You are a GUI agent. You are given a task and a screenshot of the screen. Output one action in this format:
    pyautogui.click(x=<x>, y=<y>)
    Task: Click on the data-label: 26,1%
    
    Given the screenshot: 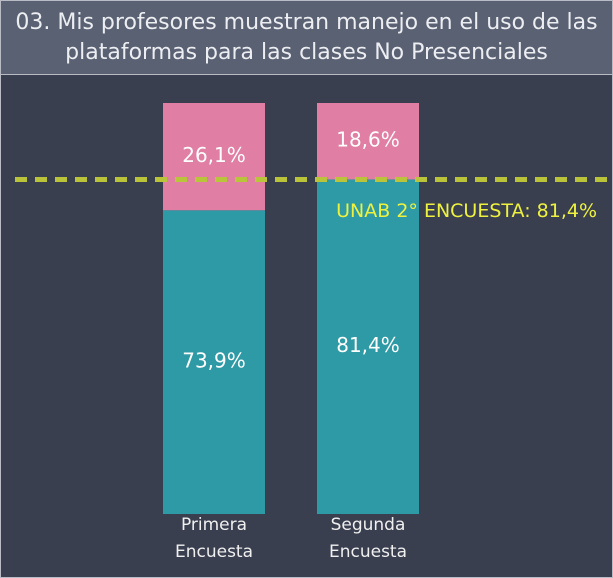 What is the action you would take?
    pyautogui.click(x=214, y=155)
    